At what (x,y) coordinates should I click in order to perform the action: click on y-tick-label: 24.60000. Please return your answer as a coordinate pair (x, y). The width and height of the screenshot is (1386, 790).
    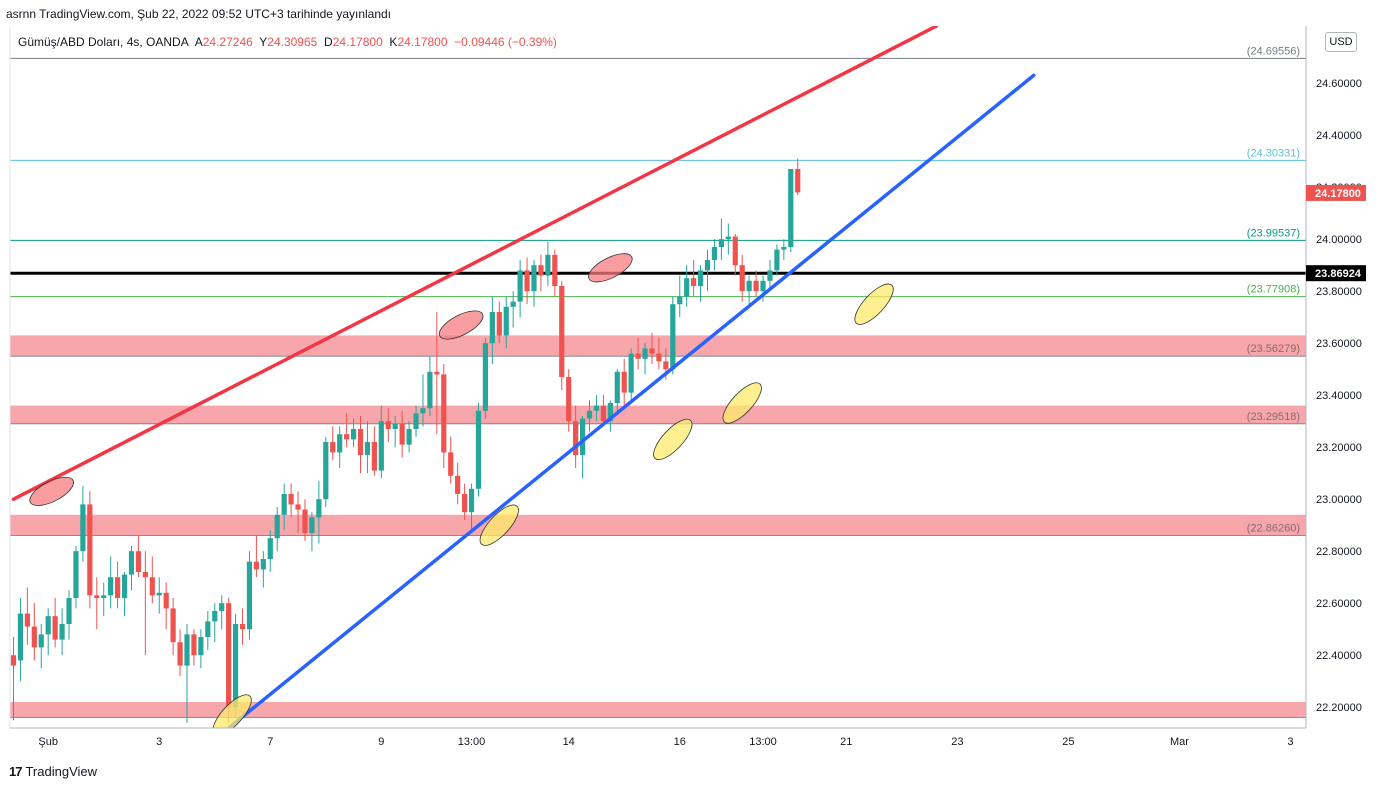
    Looking at the image, I should click on (1339, 84).